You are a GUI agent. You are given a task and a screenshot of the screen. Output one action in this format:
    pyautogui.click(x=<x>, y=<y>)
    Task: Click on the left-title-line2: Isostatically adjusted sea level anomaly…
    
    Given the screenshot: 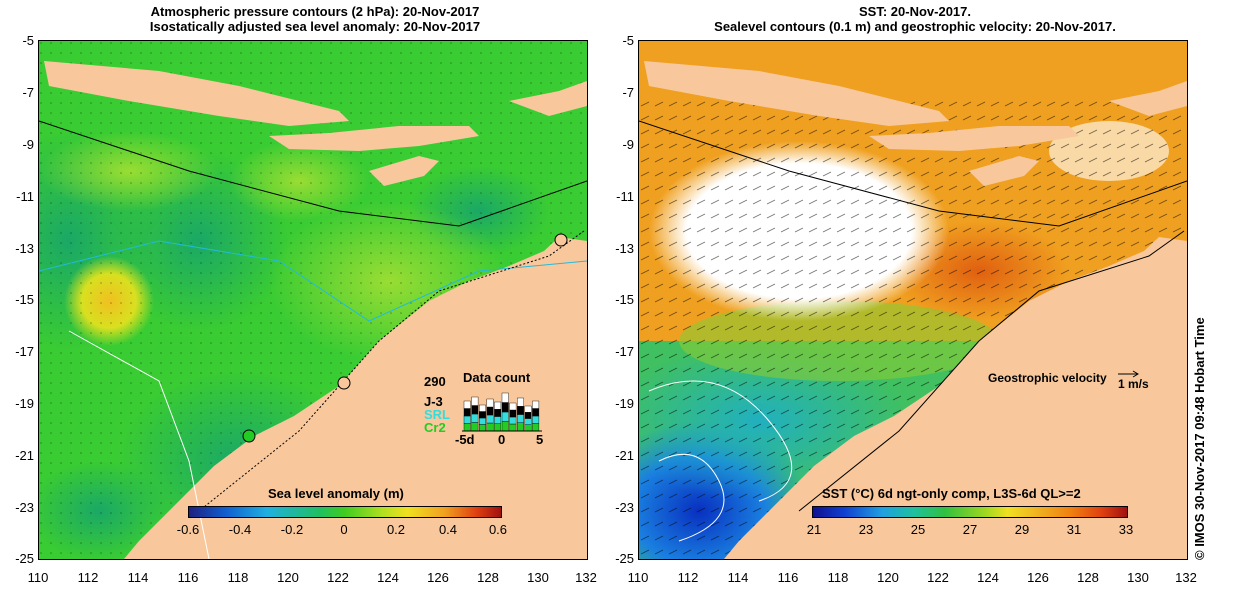 What is the action you would take?
    pyautogui.click(x=315, y=26)
    